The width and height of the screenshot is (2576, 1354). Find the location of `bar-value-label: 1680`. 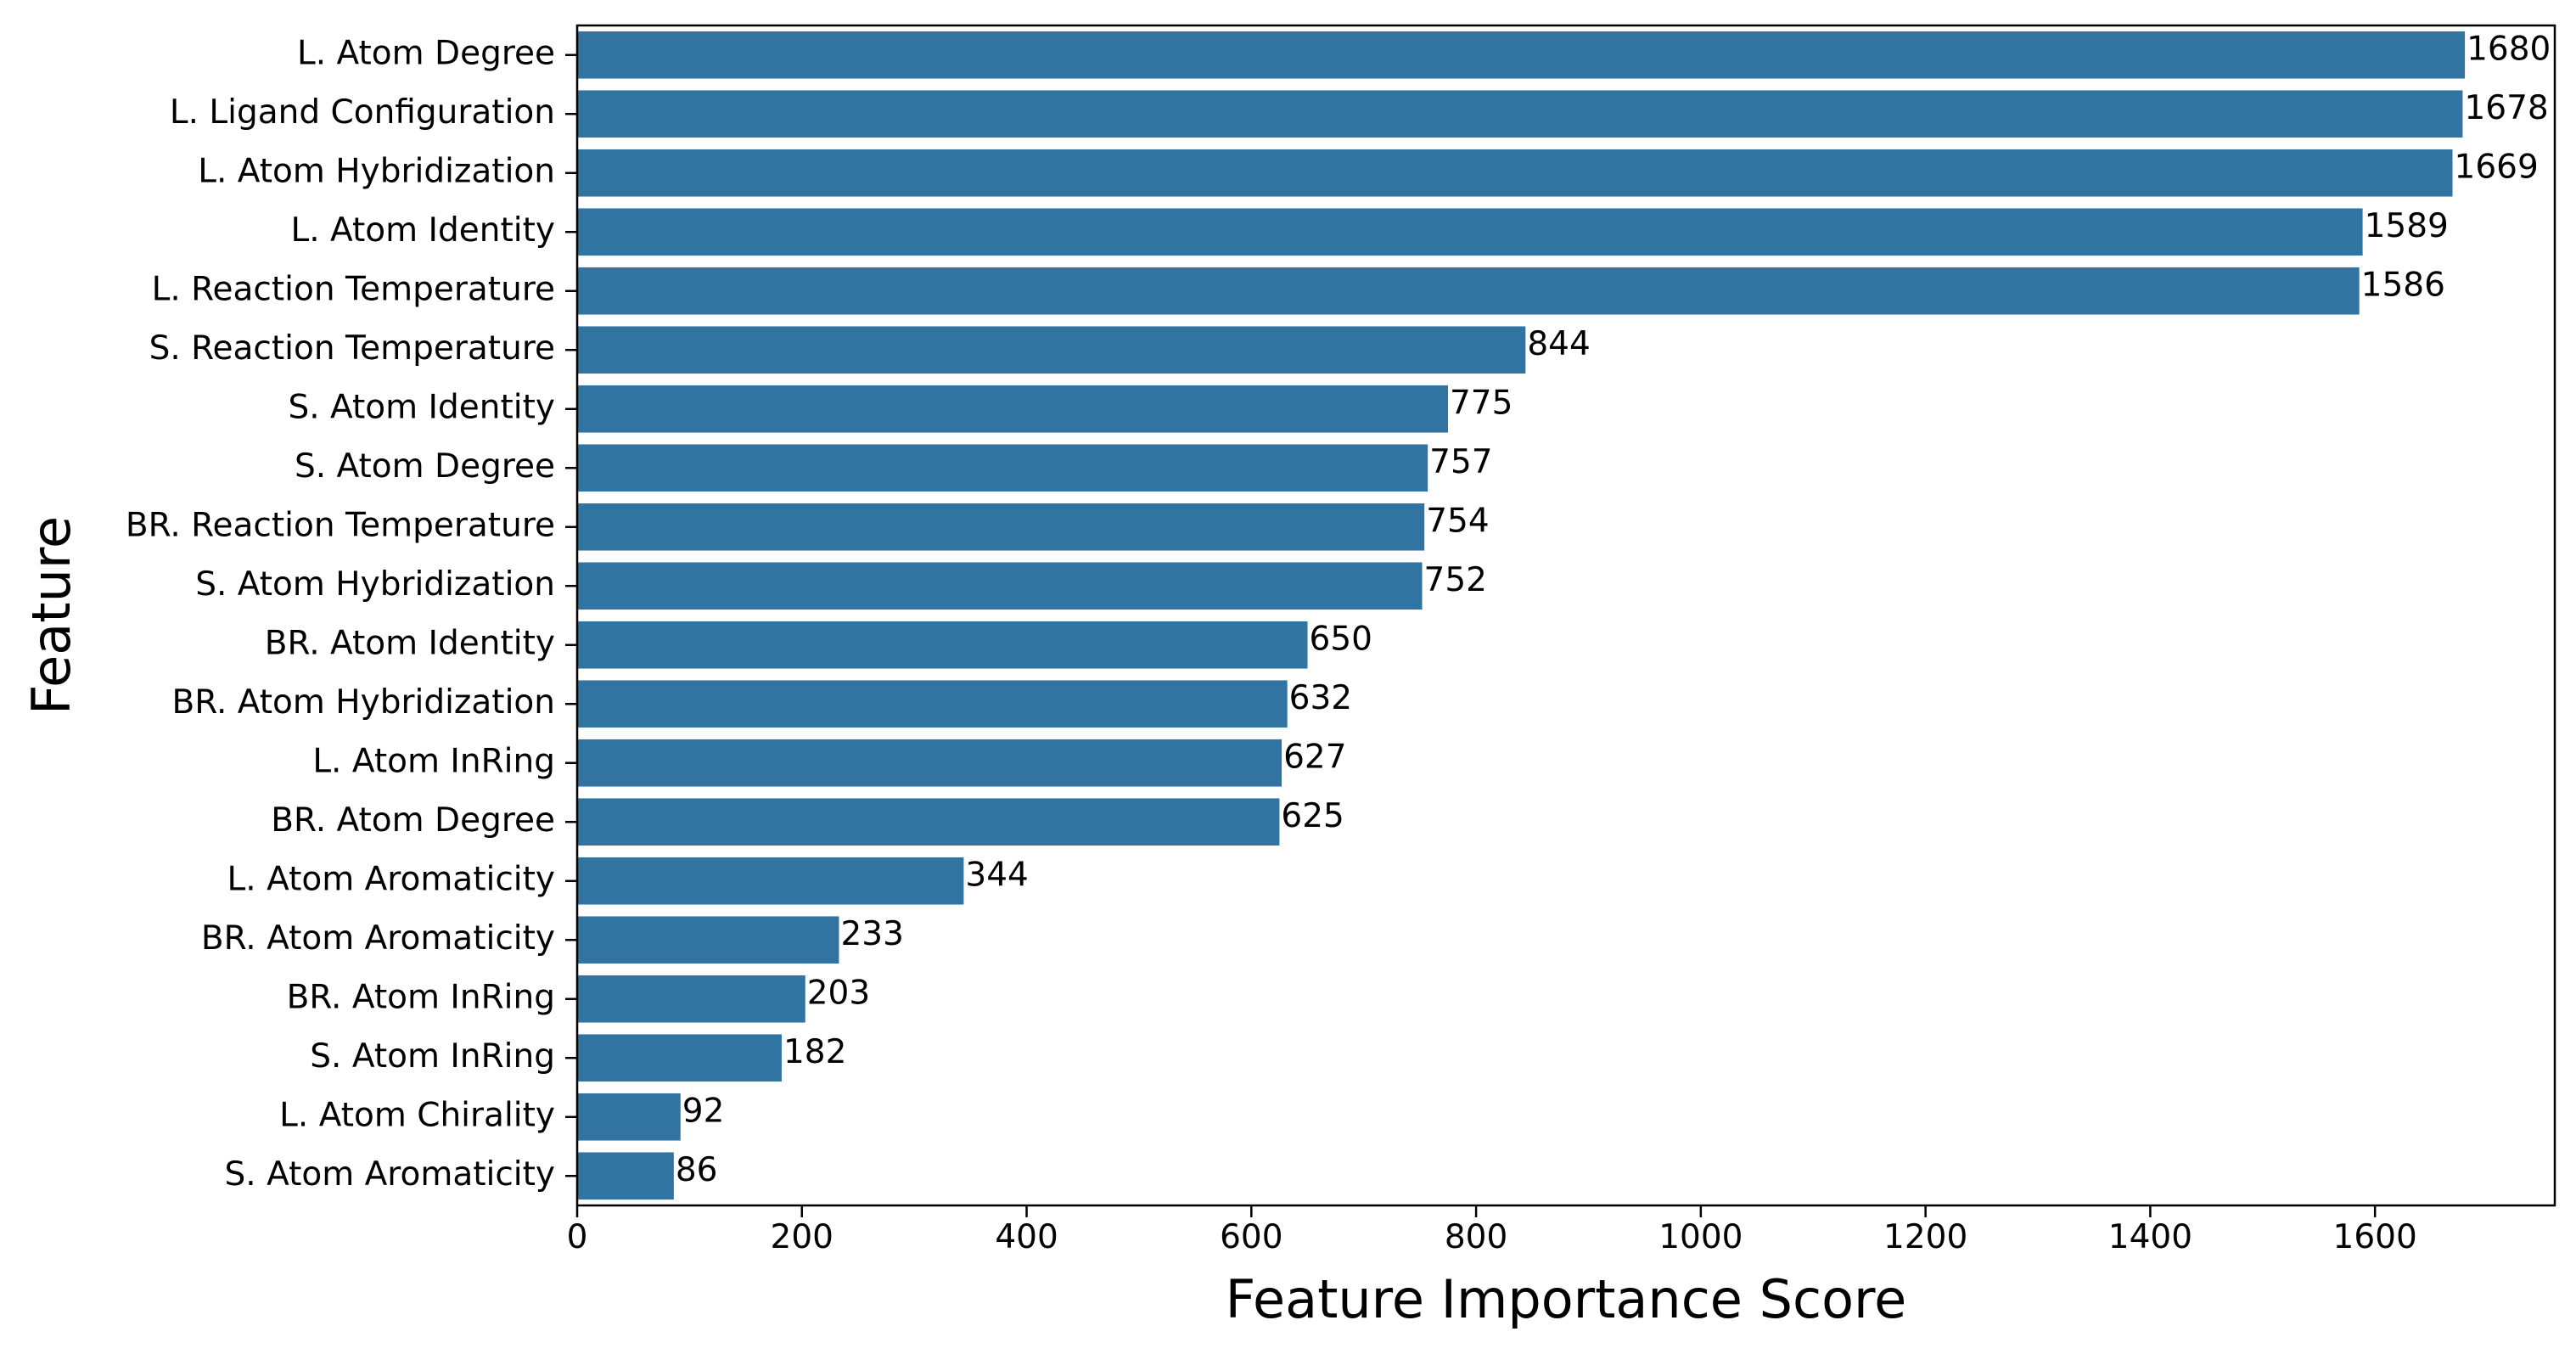

bar-value-label: 1680 is located at coordinates (2509, 49).